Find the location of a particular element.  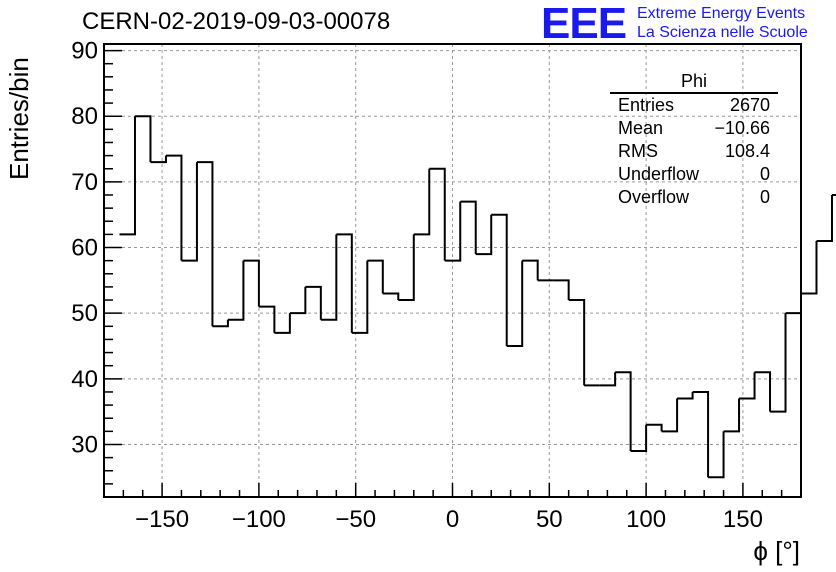

y-tick-label: 90 is located at coordinates (84, 51).